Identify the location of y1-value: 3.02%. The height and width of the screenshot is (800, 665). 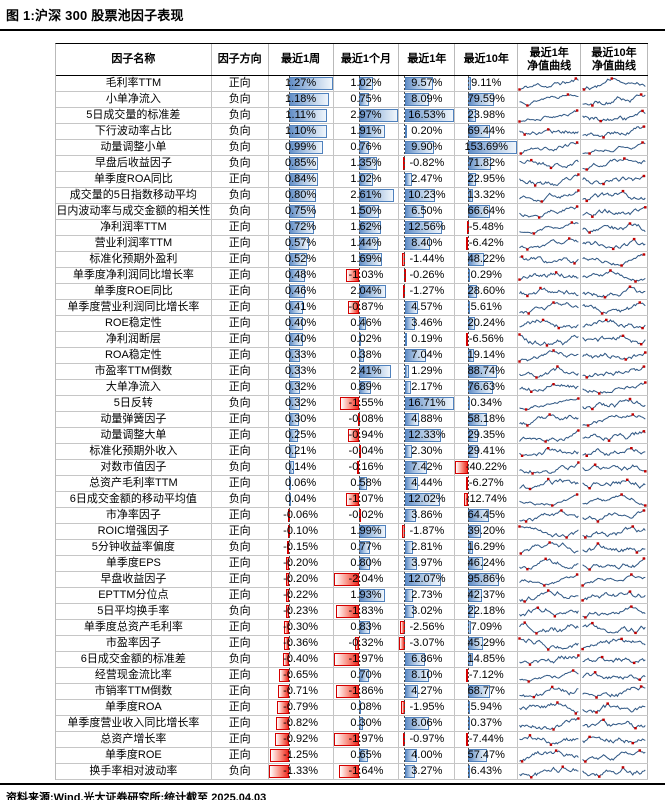
(427, 611).